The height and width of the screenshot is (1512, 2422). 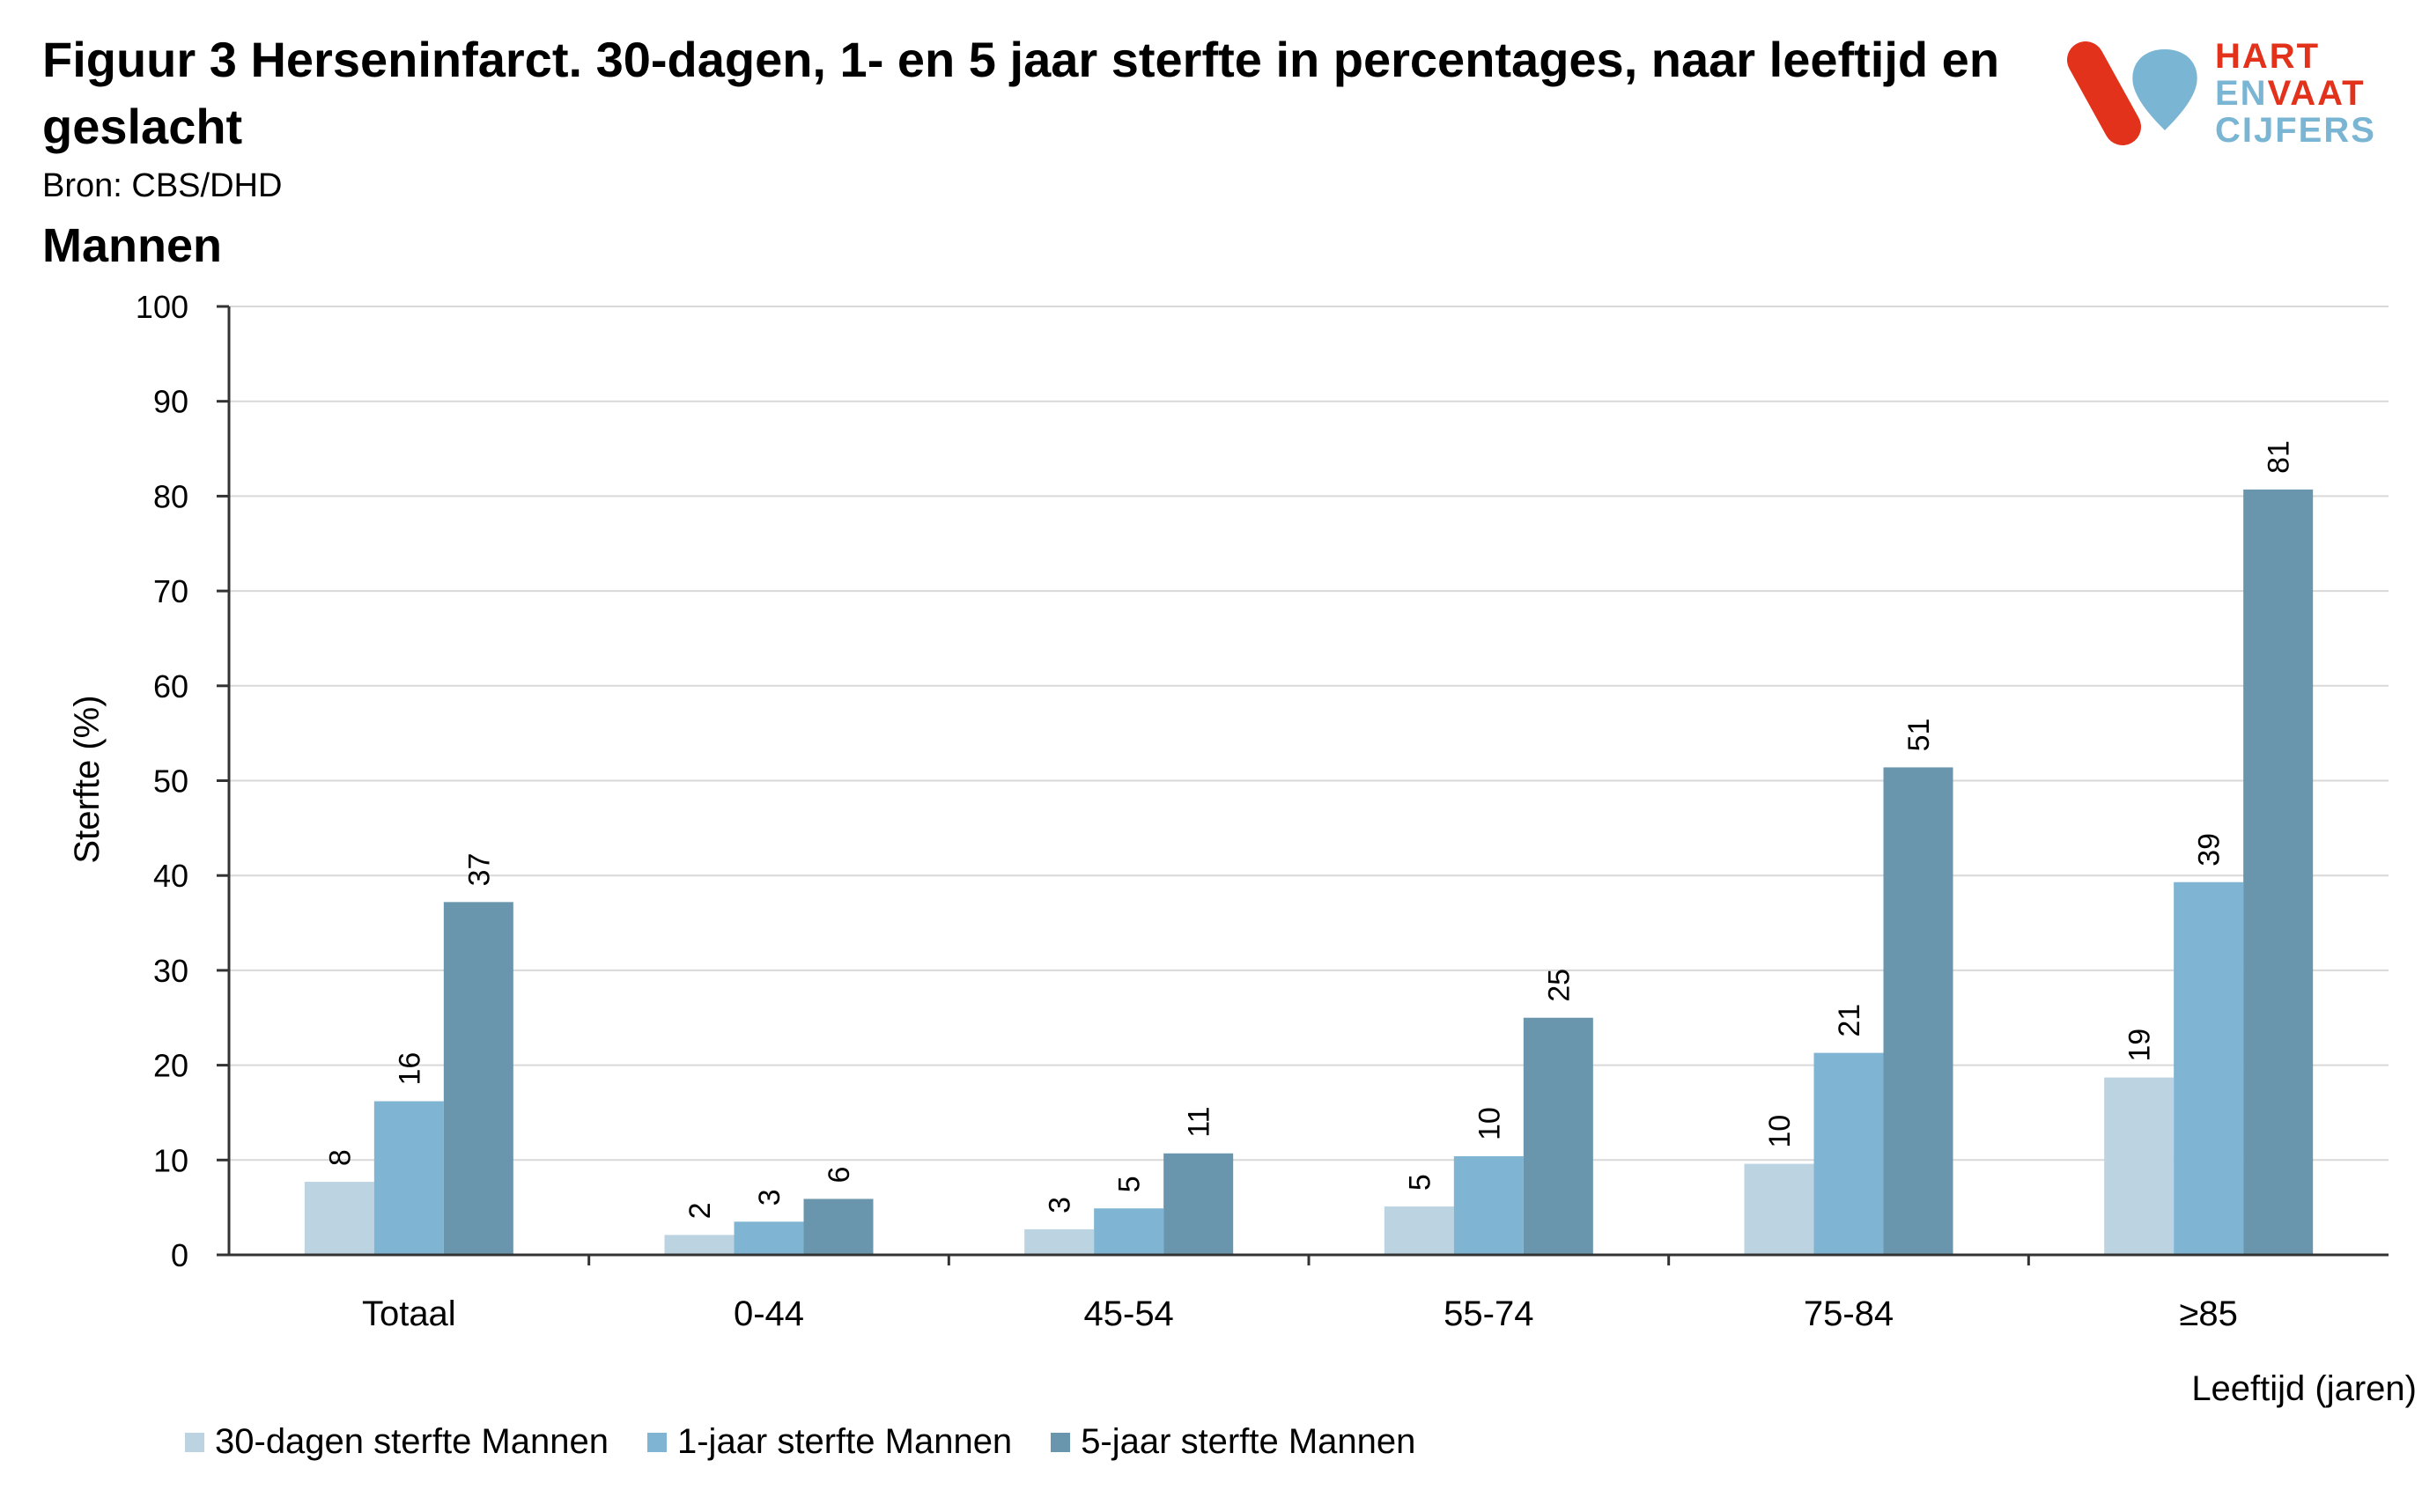 What do you see at coordinates (412, 1441) in the screenshot?
I see `legend-label: 30-dagen sterfte Mannen` at bounding box center [412, 1441].